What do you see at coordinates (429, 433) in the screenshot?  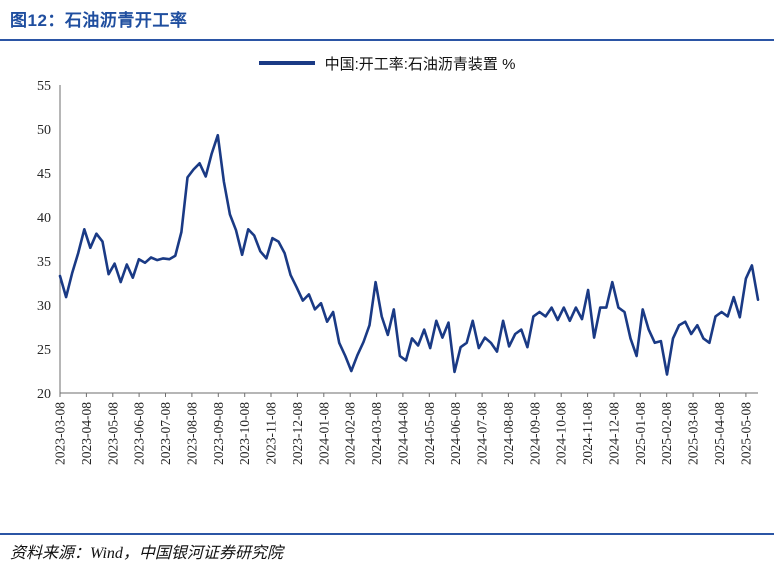 I see `x-tick-label: 2024-05-08` at bounding box center [429, 433].